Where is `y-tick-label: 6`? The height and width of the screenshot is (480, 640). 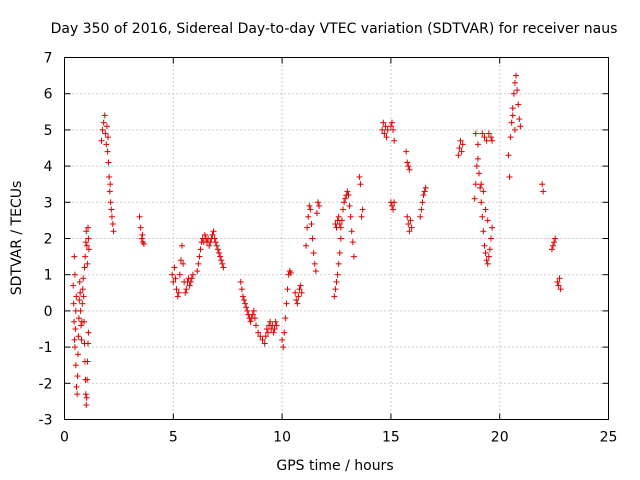
y-tick-label: 6 is located at coordinates (48, 95).